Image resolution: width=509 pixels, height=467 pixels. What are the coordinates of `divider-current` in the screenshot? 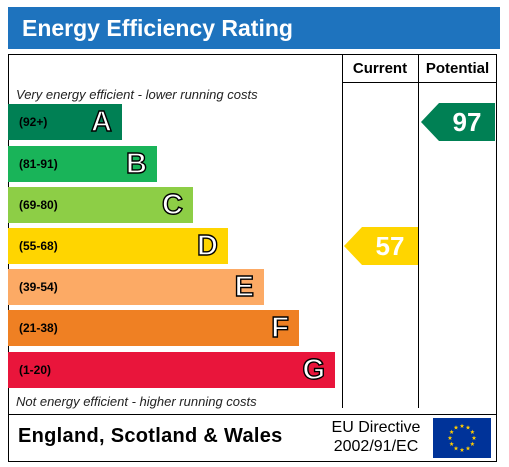 It's located at (342, 231).